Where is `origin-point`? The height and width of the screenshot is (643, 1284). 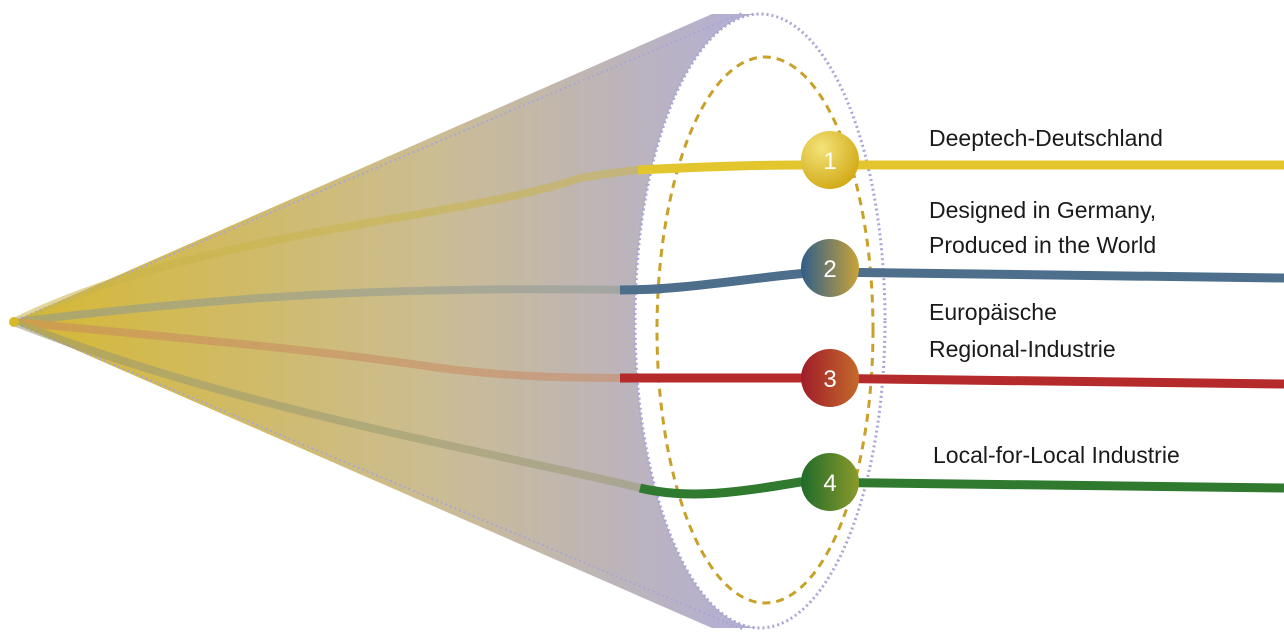
origin-point is located at coordinates (14, 322).